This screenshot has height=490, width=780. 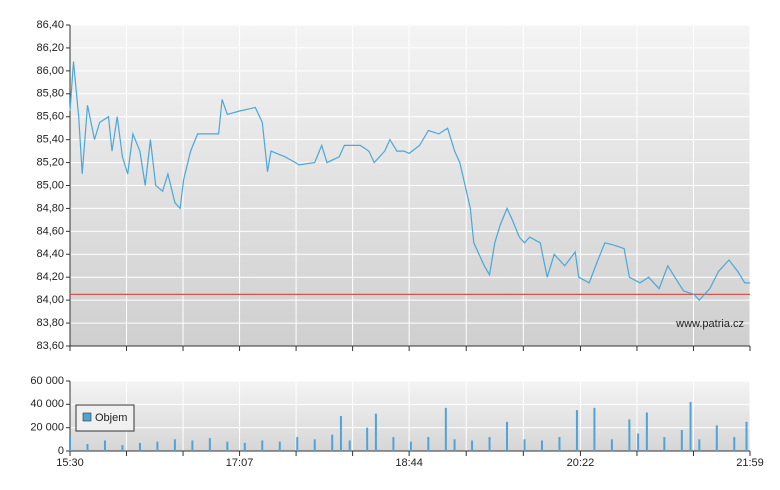 I want to click on y-tick-label: 83,60, so click(x=50, y=346).